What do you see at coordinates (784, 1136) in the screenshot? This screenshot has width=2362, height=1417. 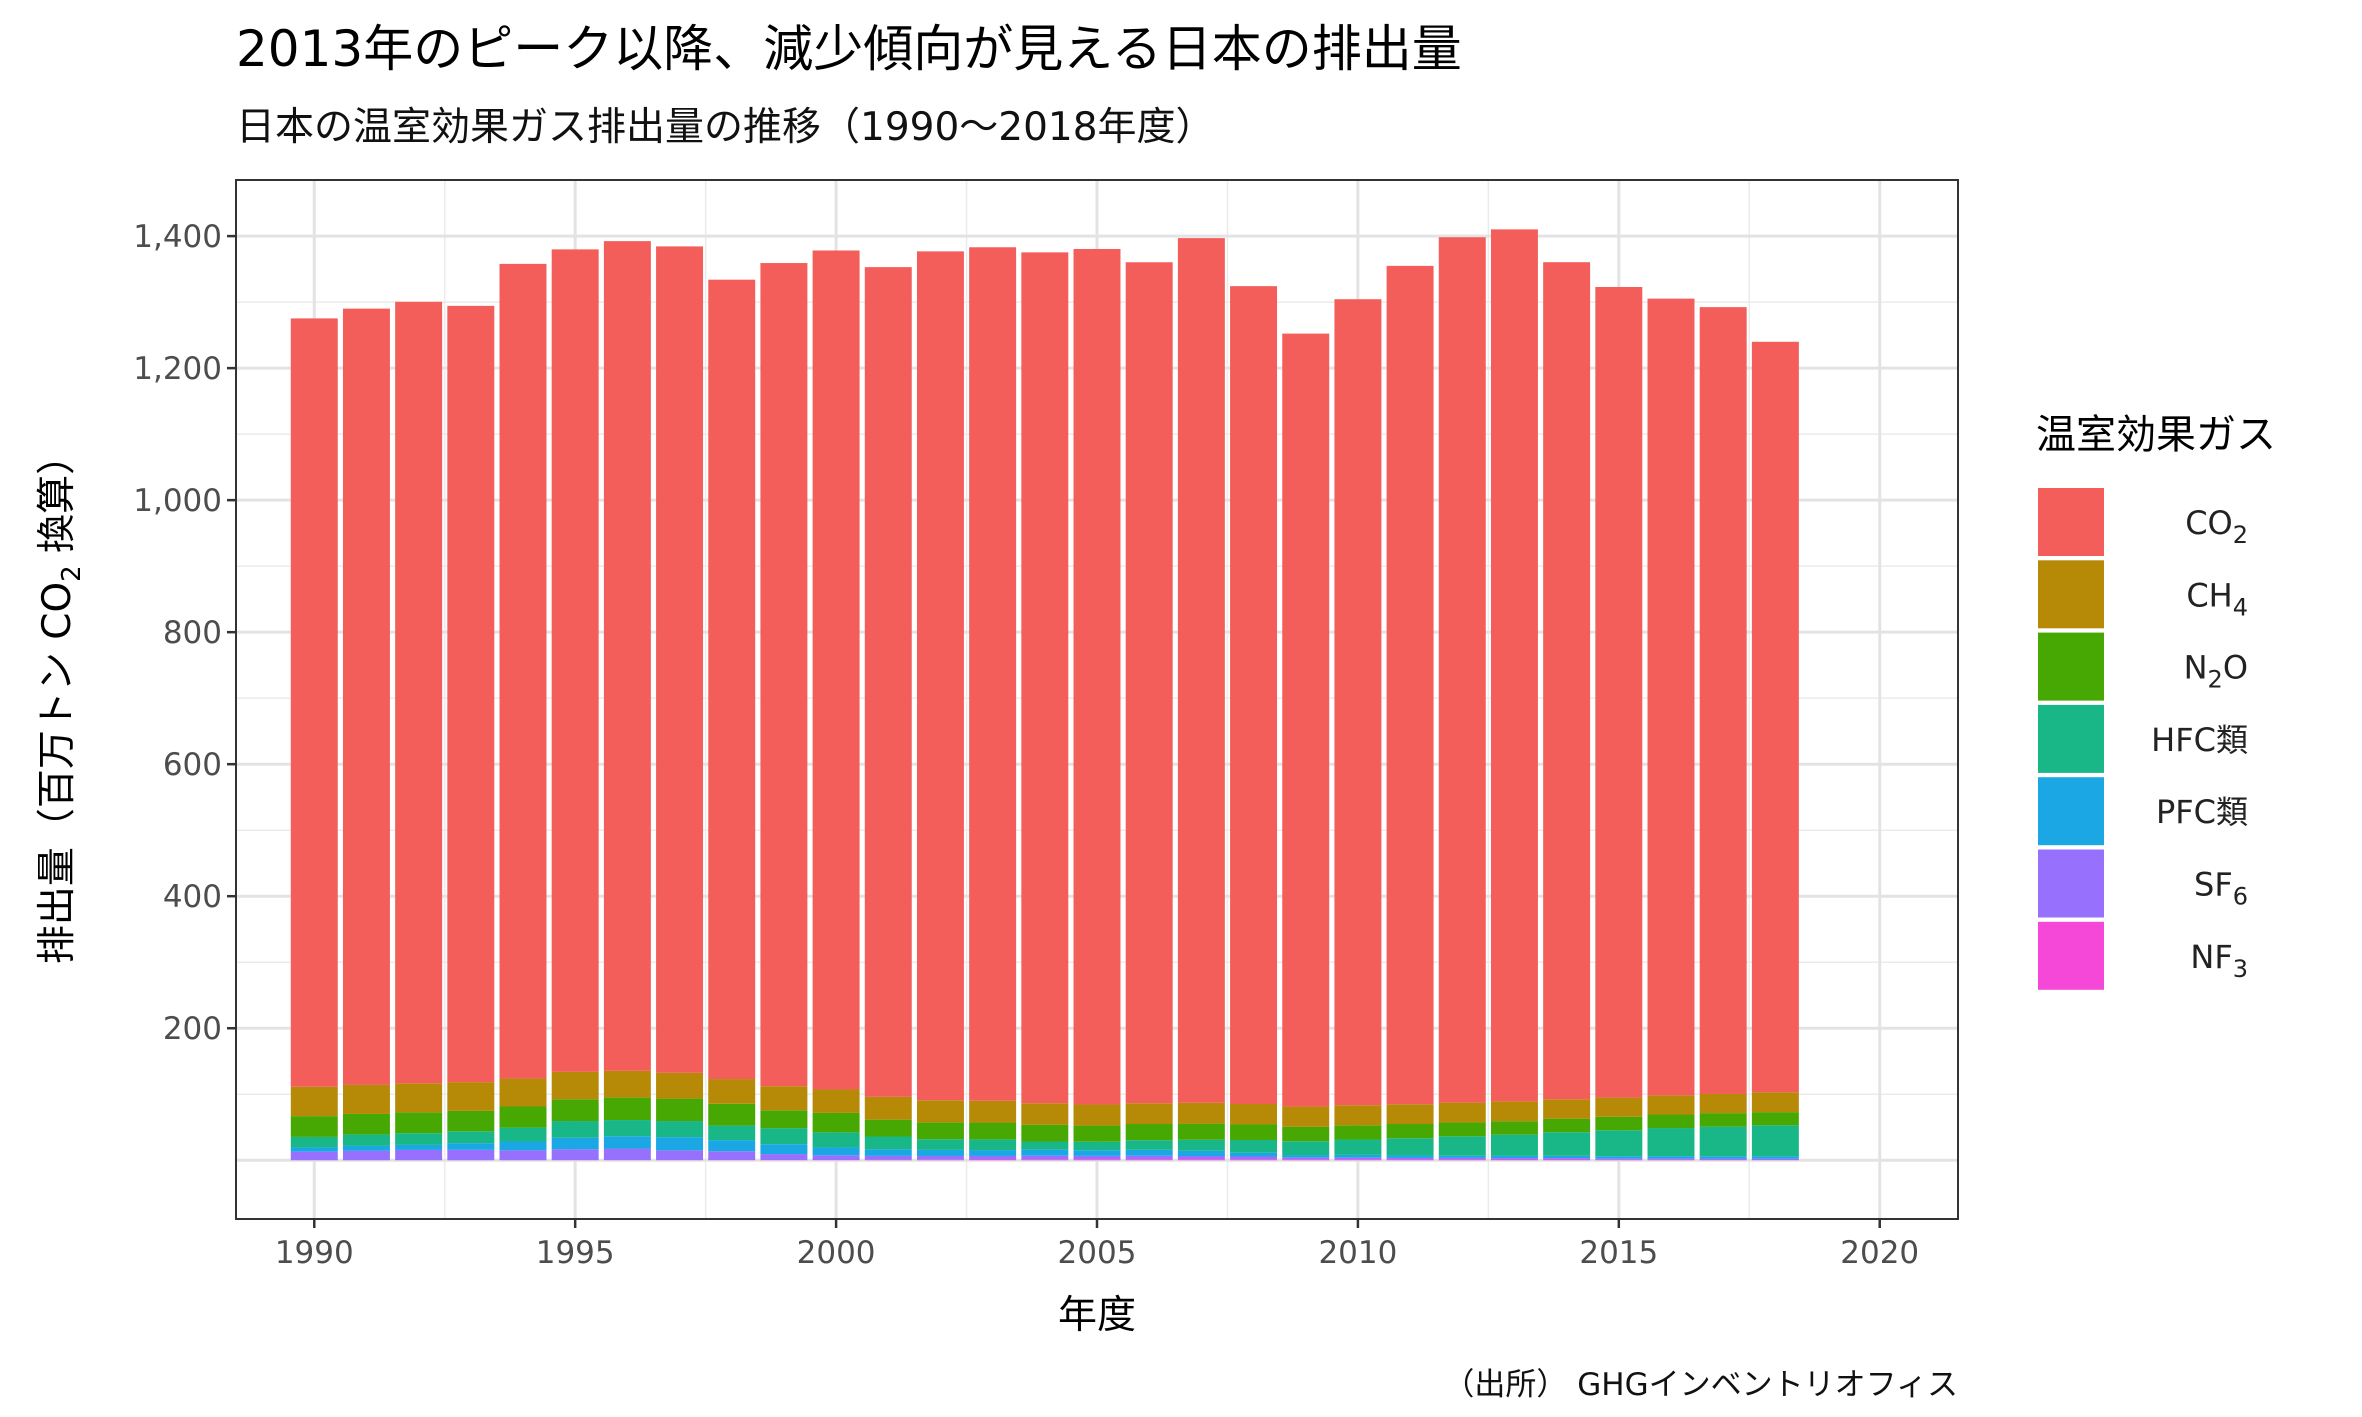 I see `bar-HFC類-1999` at bounding box center [784, 1136].